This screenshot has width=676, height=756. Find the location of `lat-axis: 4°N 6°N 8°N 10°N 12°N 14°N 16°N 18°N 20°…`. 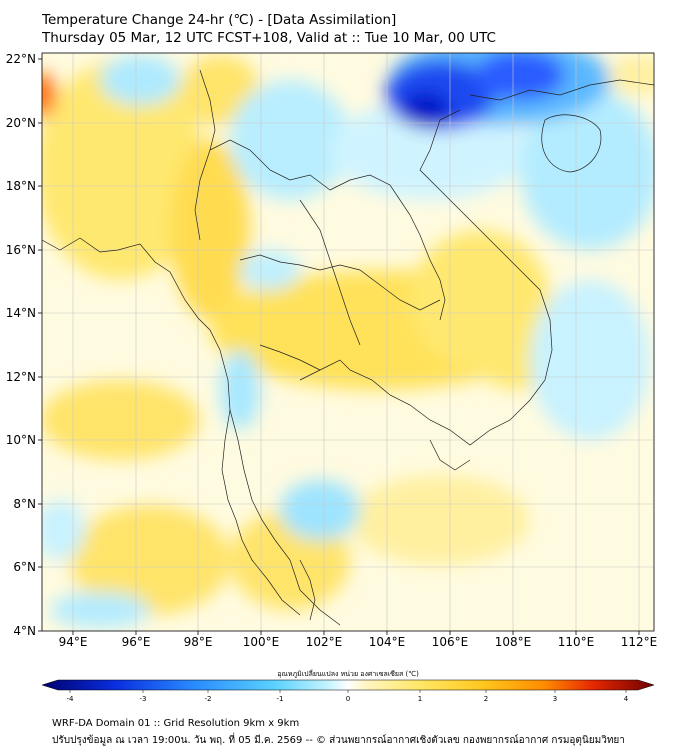

lat-axis: 4°N 6°N 8°N 10°N 12°N 14°N 16°N 18°N 20°… is located at coordinates (21, 345).